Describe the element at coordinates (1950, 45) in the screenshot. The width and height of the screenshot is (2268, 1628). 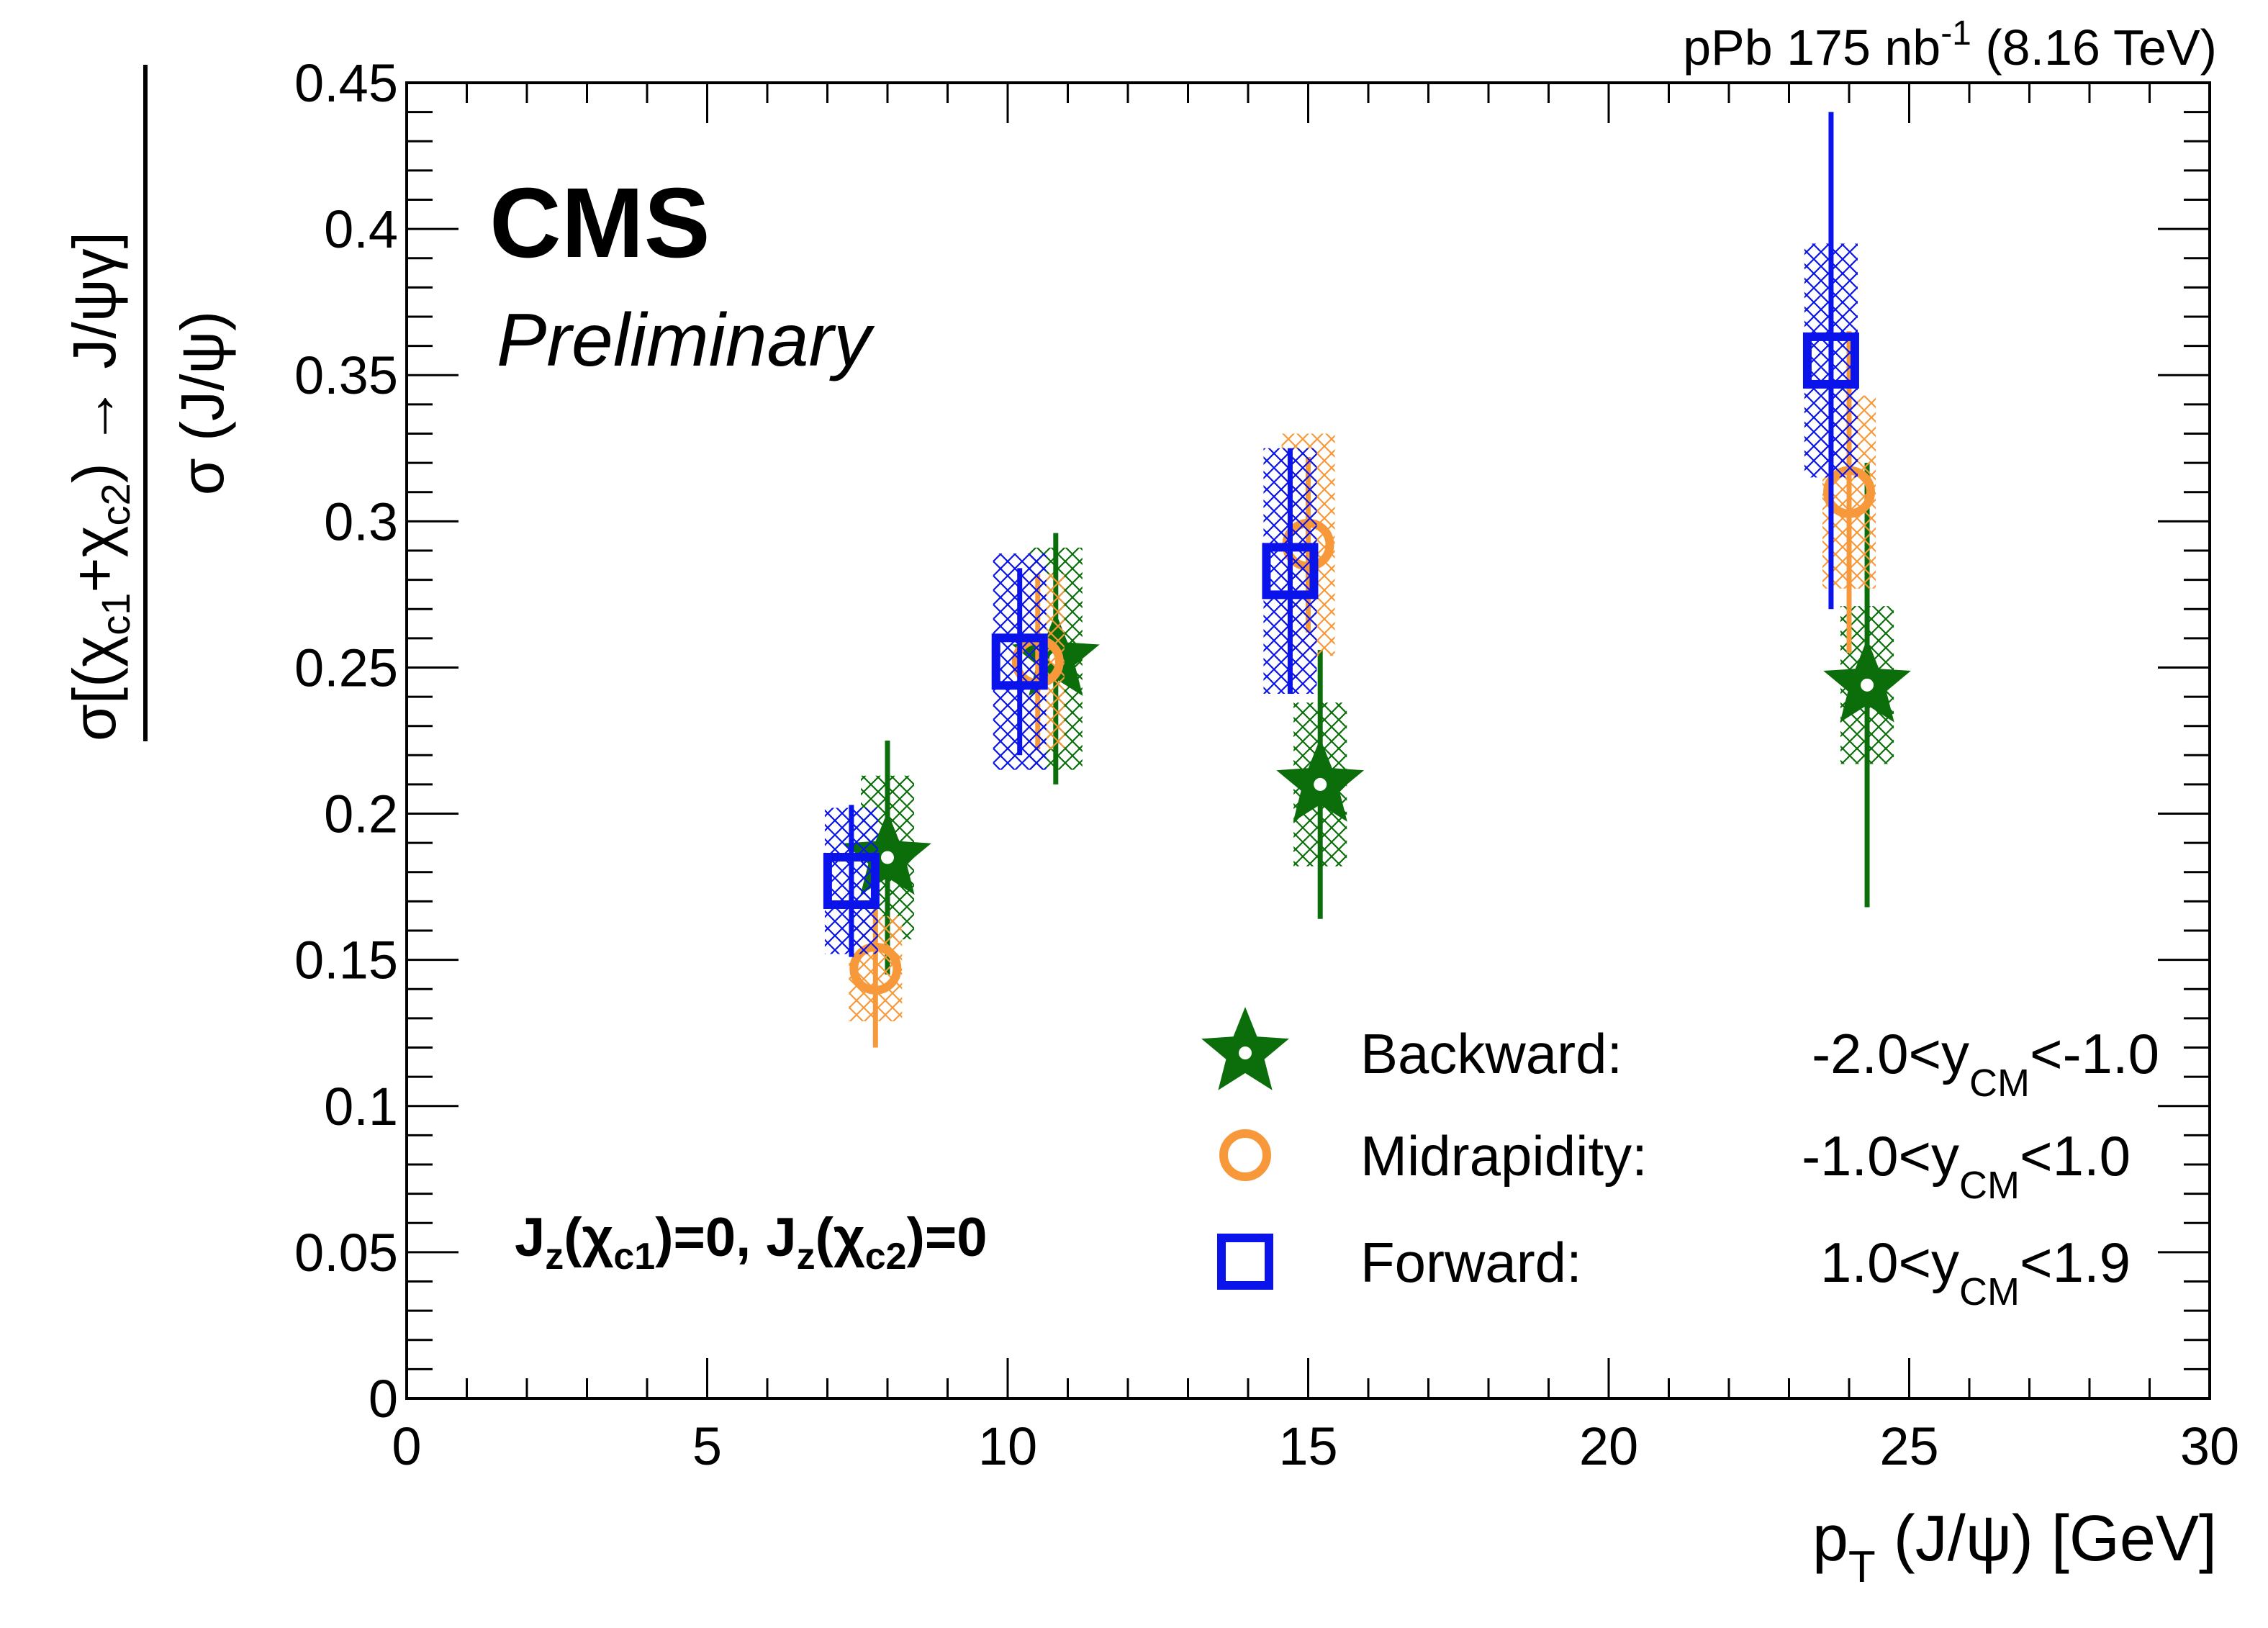
I see `lumi-label: pPb 175 nb-1 (8.16 TeV)` at that location.